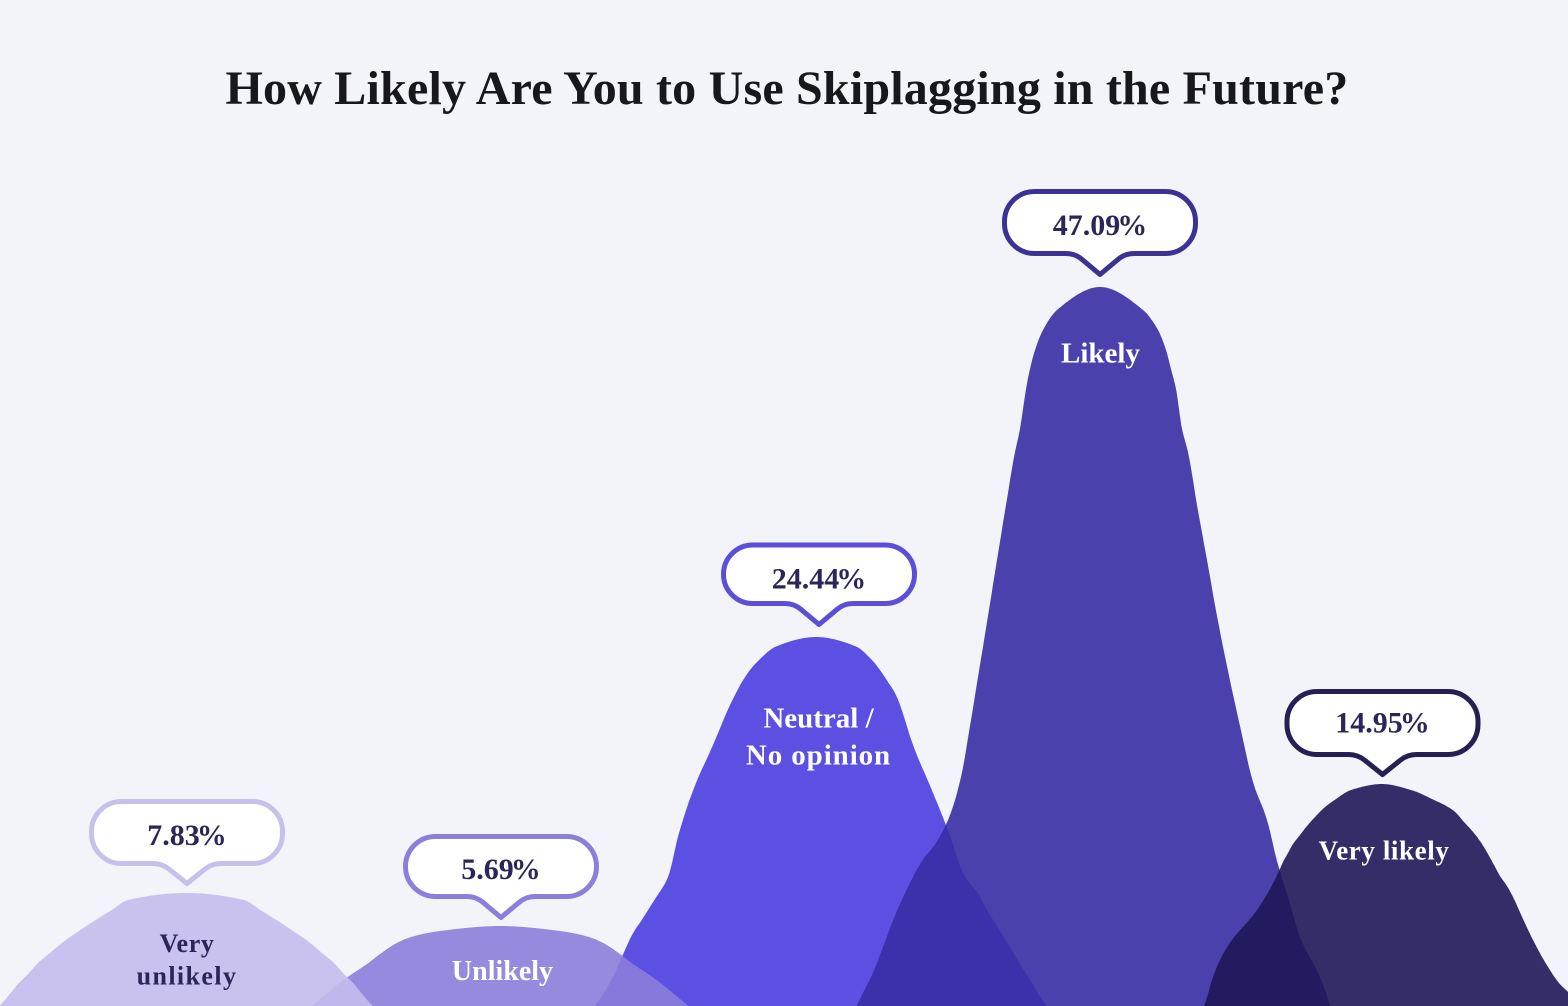 The width and height of the screenshot is (1568, 1006). Describe the element at coordinates (1100, 354) in the screenshot. I see `svg-text: Likely` at that location.